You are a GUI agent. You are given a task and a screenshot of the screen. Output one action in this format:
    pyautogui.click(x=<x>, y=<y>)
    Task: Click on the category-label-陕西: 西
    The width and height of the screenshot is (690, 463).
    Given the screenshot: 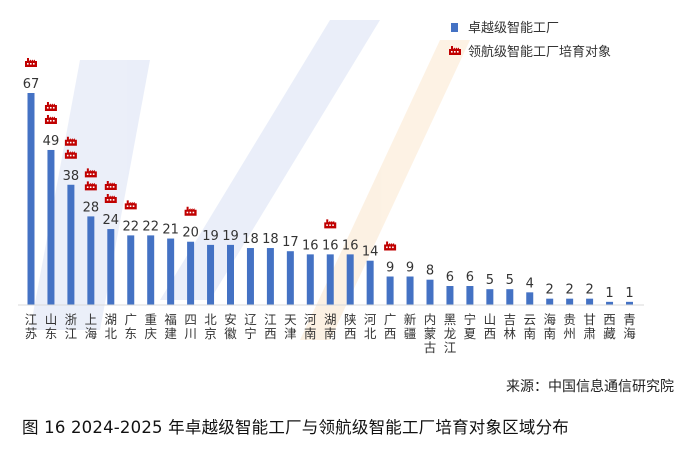 What is the action you would take?
    pyautogui.click(x=350, y=333)
    